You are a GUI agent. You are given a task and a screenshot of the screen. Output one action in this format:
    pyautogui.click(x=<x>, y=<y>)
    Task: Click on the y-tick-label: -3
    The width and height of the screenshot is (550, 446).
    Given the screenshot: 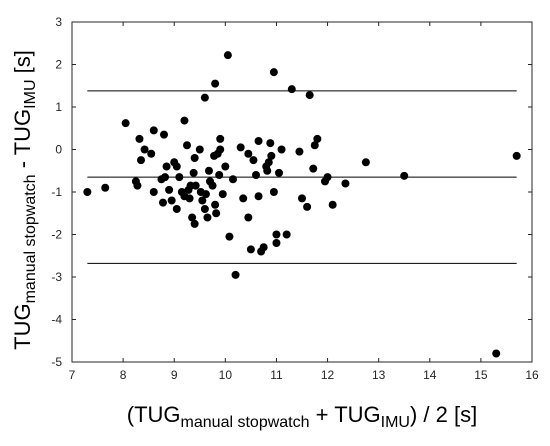 What is the action you would take?
    pyautogui.click(x=56, y=277)
    